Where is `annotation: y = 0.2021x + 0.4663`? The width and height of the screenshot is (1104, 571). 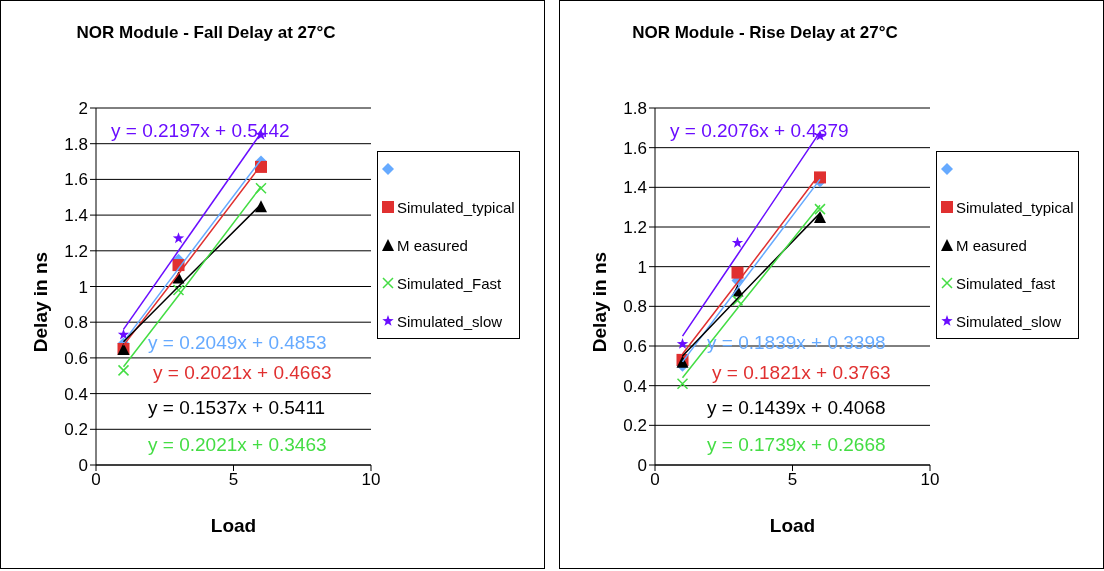 annotation: y = 0.2021x + 0.4663 is located at coordinates (242, 373).